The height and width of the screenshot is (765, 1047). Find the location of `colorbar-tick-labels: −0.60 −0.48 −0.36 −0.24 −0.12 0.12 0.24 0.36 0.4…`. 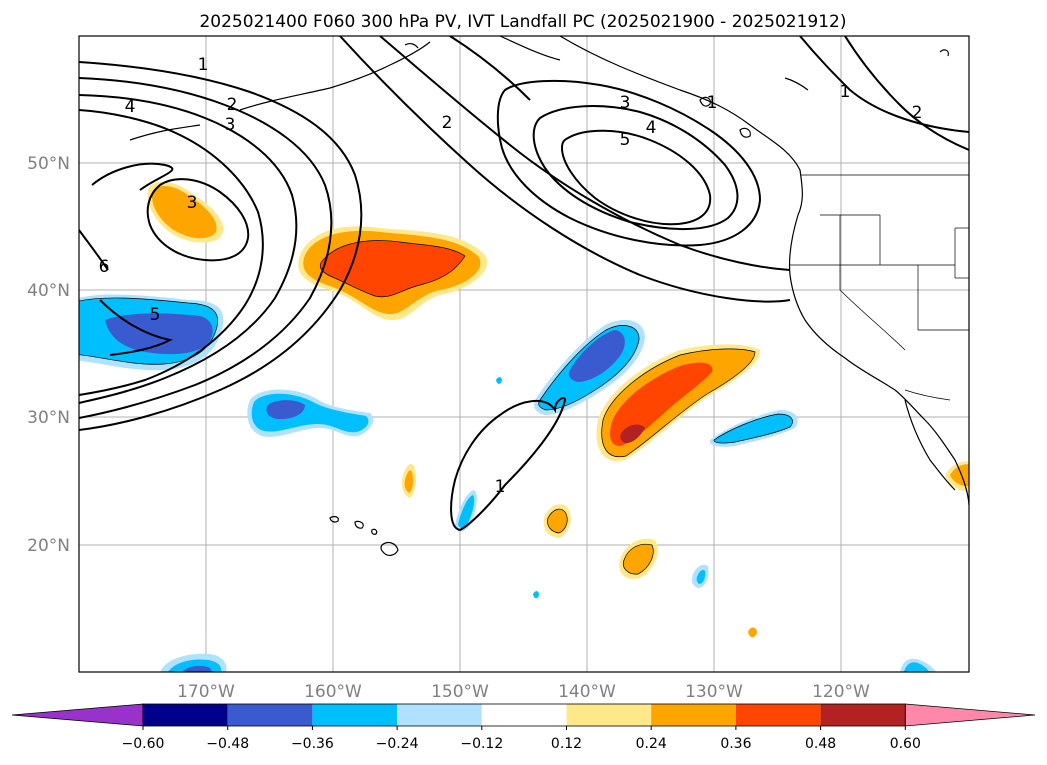

colorbar-tick-labels: −0.60 −0.48 −0.36 −0.24 −0.12 0.12 0.24 0.36 0.4… is located at coordinates (521, 739).